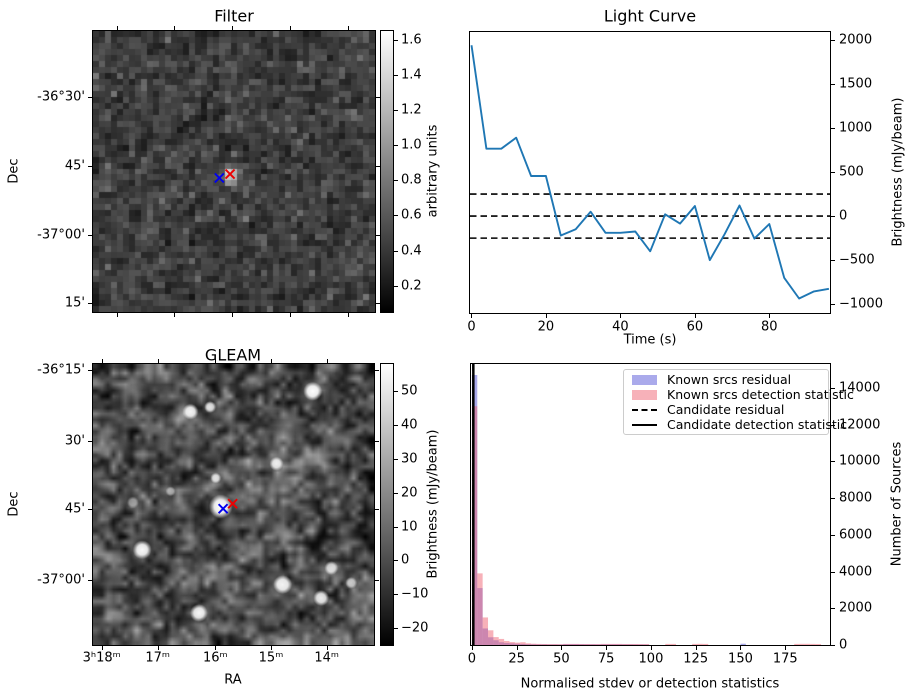 The image size is (916, 699). What do you see at coordinates (74, 509) in the screenshot?
I see `y-tick-label: 45'` at bounding box center [74, 509].